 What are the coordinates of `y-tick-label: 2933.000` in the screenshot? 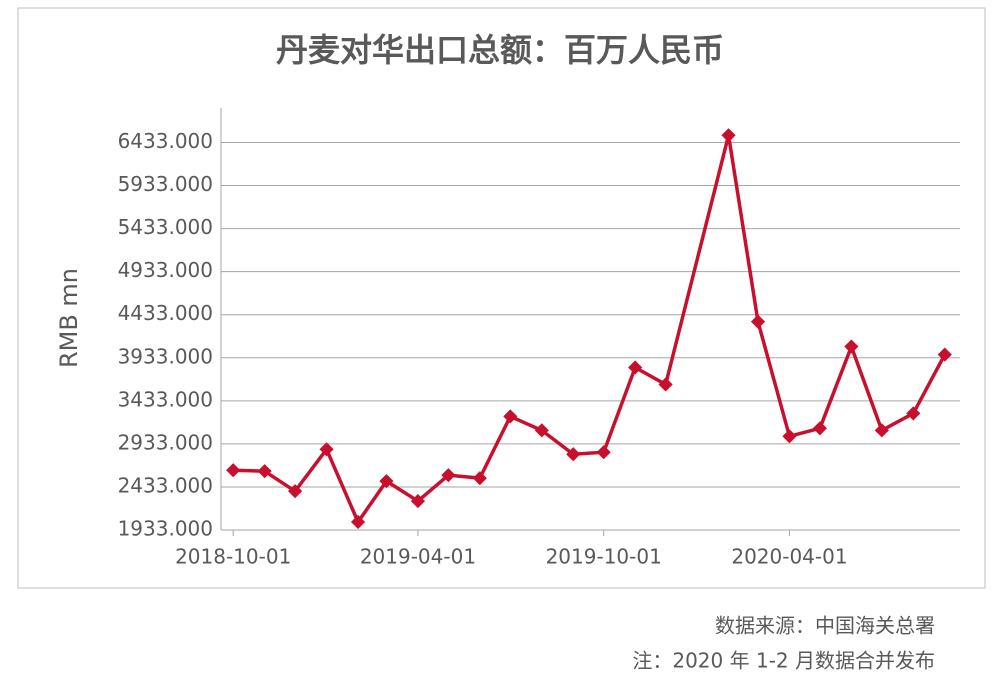 It's located at (165, 442).